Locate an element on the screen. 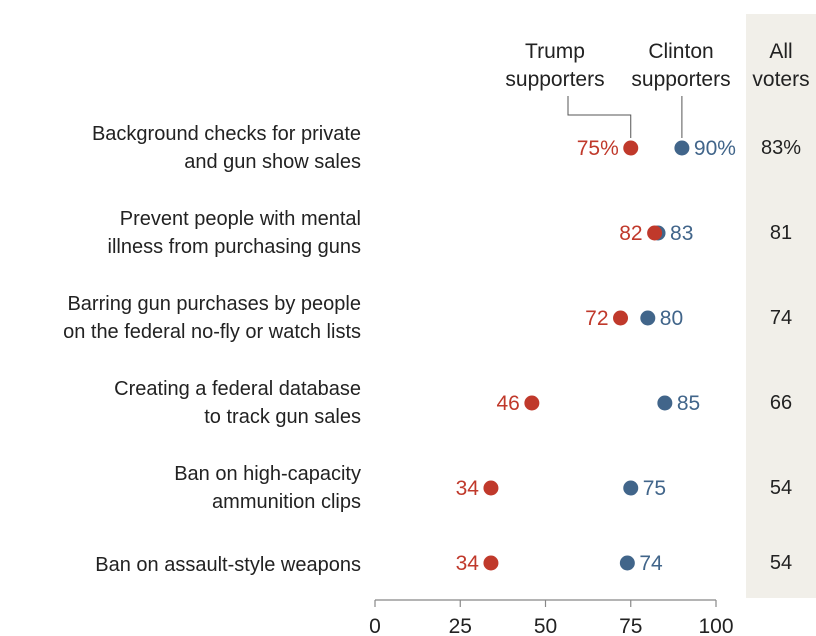 This screenshot has height=636, width=816. category-label-line: to track gun sales is located at coordinates (282, 417).